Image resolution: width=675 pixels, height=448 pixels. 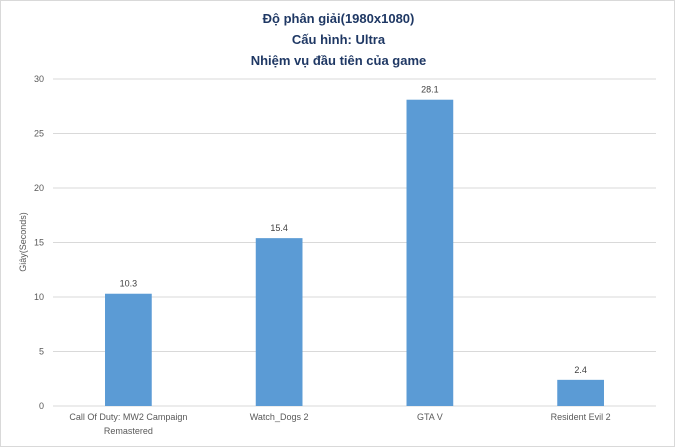 What do you see at coordinates (580, 370) in the screenshot?
I see `data-label: 2.4` at bounding box center [580, 370].